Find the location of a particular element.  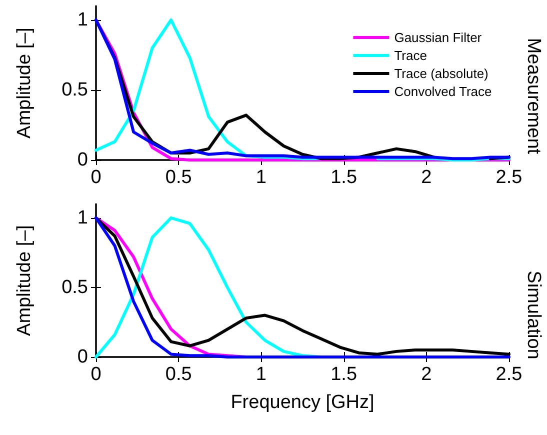

legend-label: Trace (absolute) is located at coordinates (441, 73).